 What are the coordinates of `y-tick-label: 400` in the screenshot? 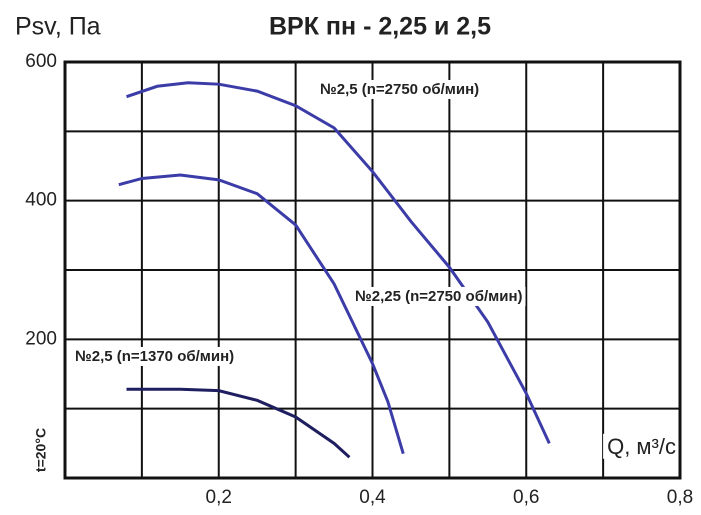 It's located at (41, 200).